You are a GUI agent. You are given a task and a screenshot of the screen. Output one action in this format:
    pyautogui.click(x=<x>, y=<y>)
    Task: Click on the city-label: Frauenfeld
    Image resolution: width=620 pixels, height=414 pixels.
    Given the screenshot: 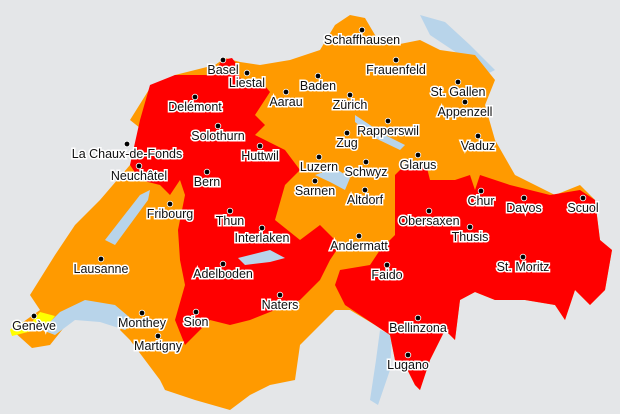 What is the action you would take?
    pyautogui.click(x=396, y=70)
    